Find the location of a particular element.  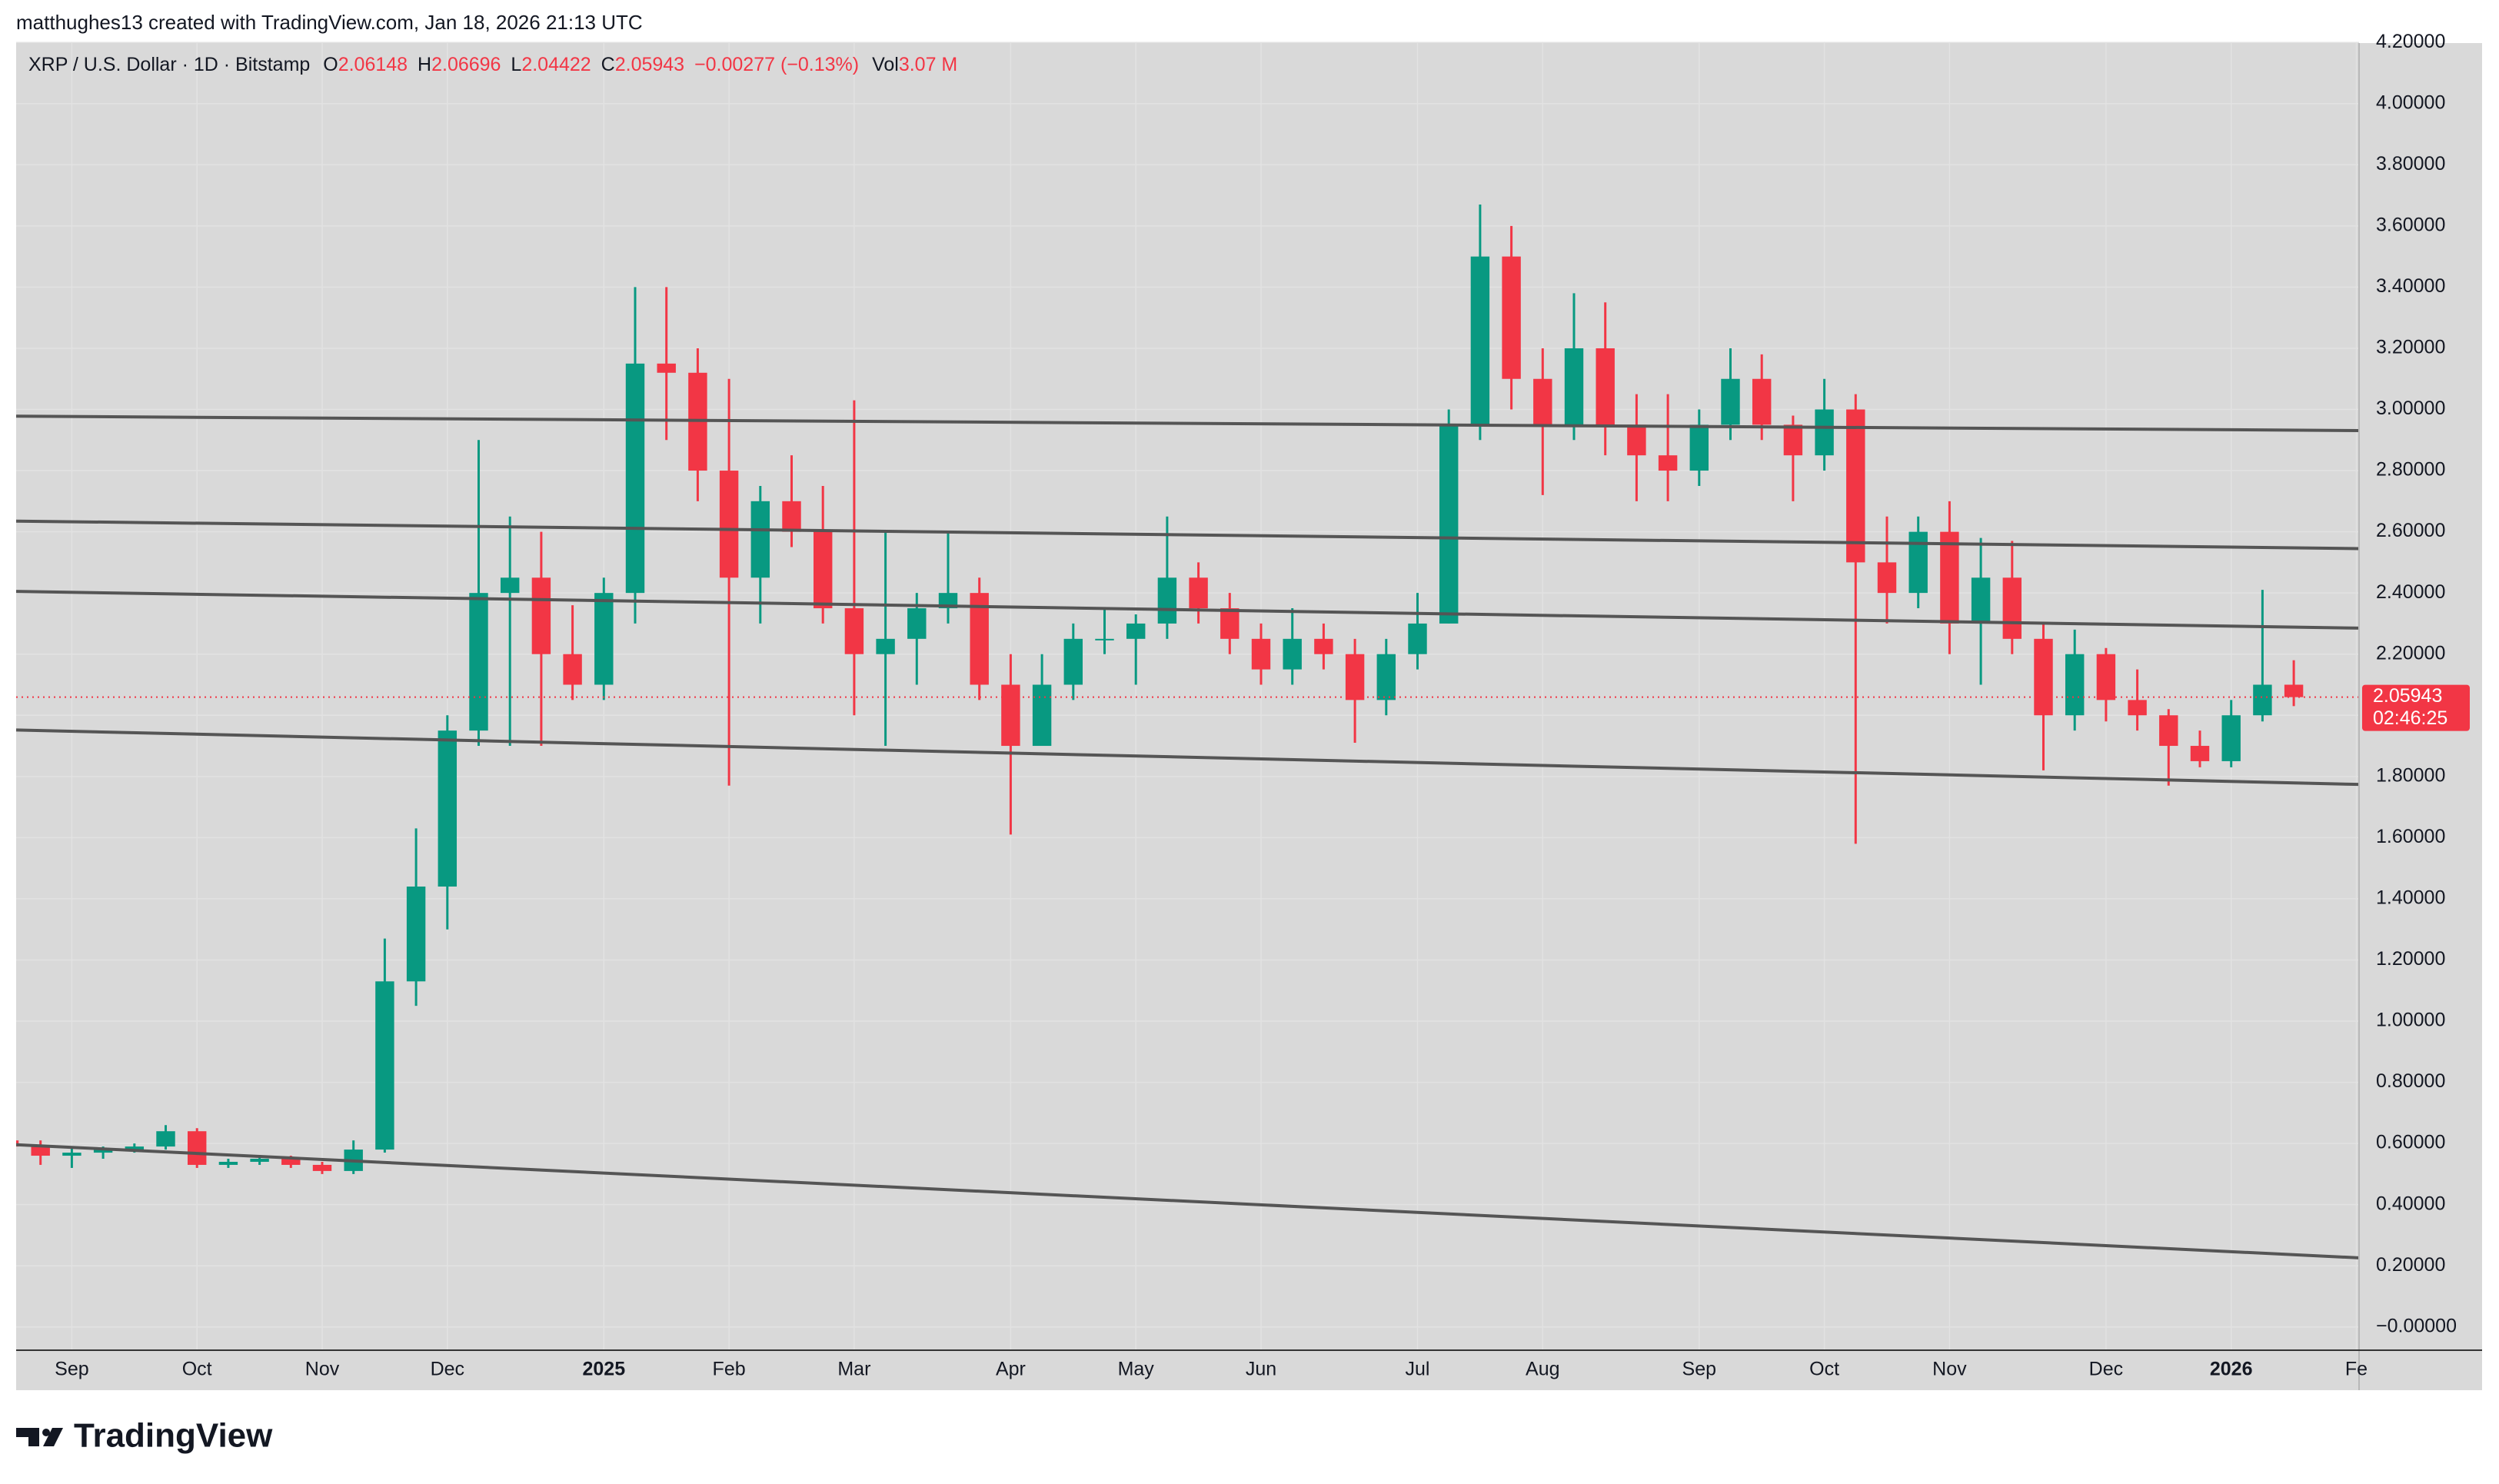

y-tick-label: 0.80000 is located at coordinates (2410, 1081).